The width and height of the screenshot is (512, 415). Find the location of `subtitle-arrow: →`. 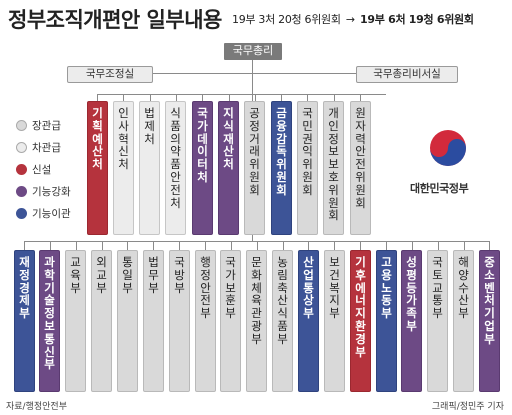

subtitle-arrow: → is located at coordinates (350, 19).